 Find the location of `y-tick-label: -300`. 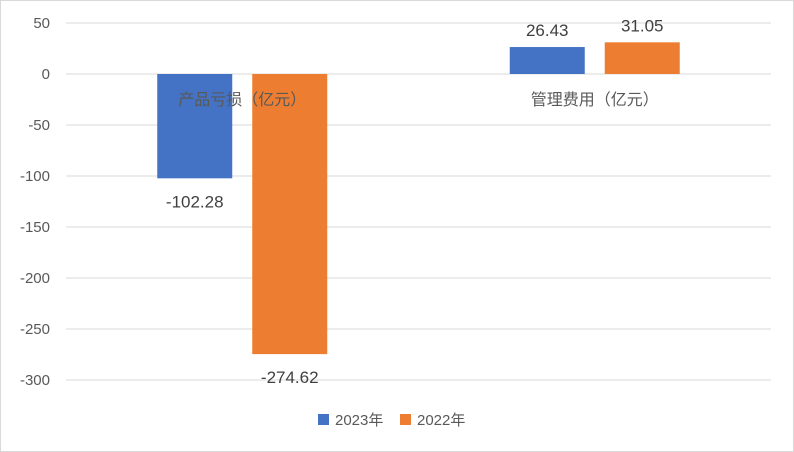

y-tick-label: -300 is located at coordinates (35, 380).